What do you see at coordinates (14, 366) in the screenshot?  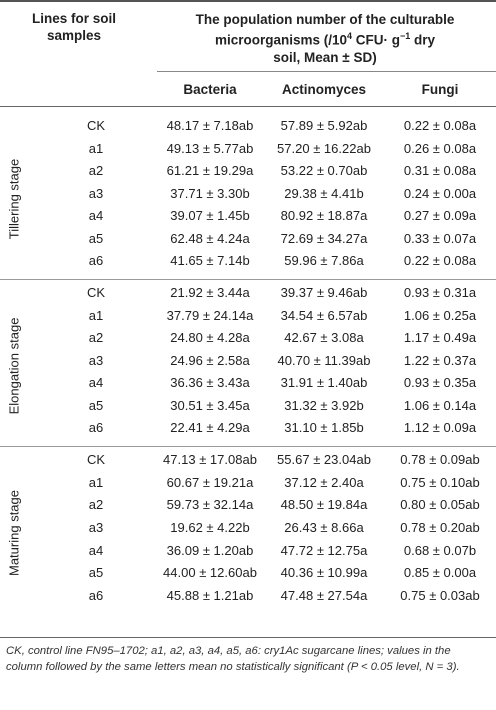 I see `stage-label: Elongation stage` at bounding box center [14, 366].